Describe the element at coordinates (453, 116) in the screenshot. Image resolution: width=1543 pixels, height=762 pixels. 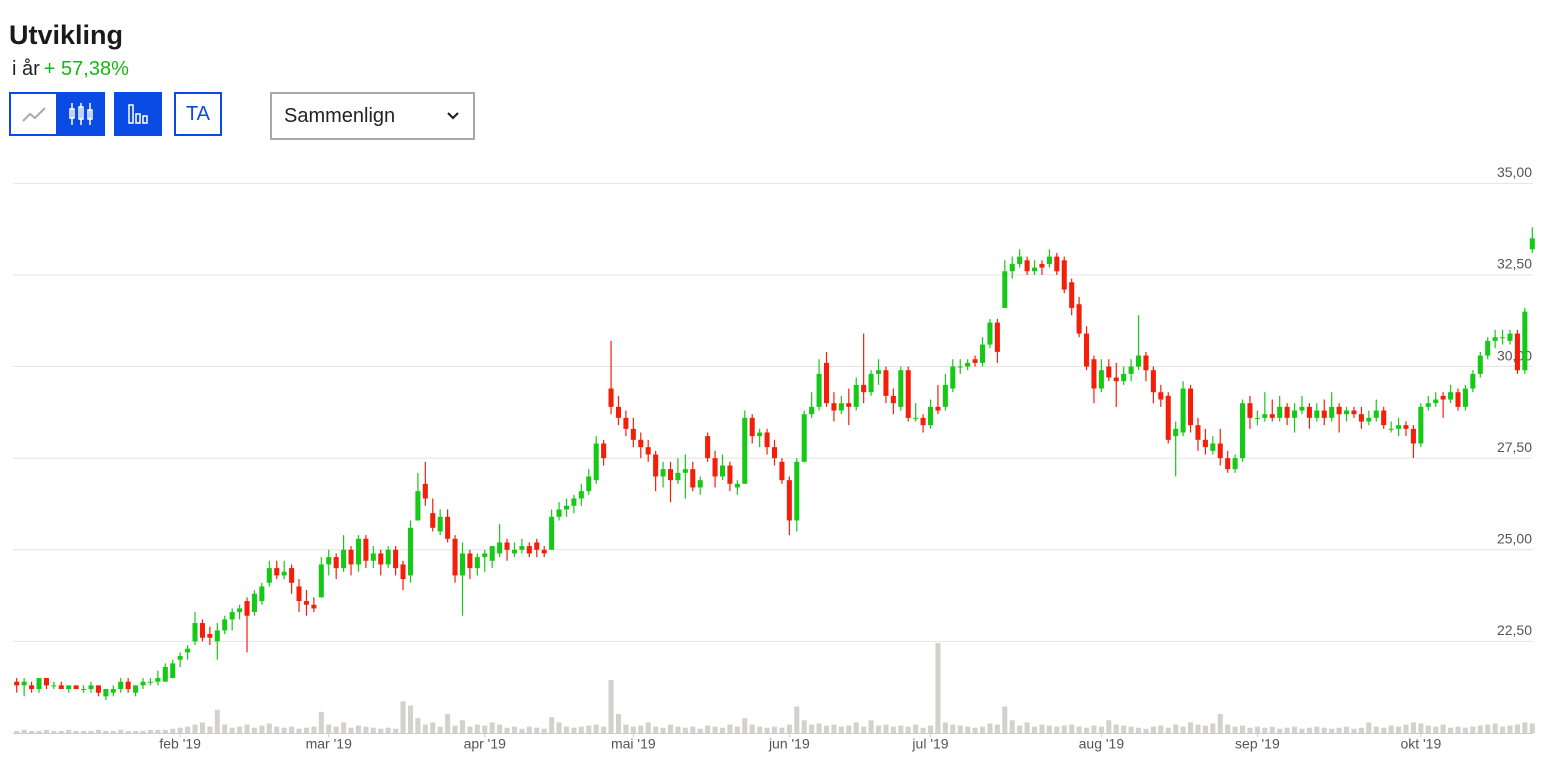
I see `chevron` at that location.